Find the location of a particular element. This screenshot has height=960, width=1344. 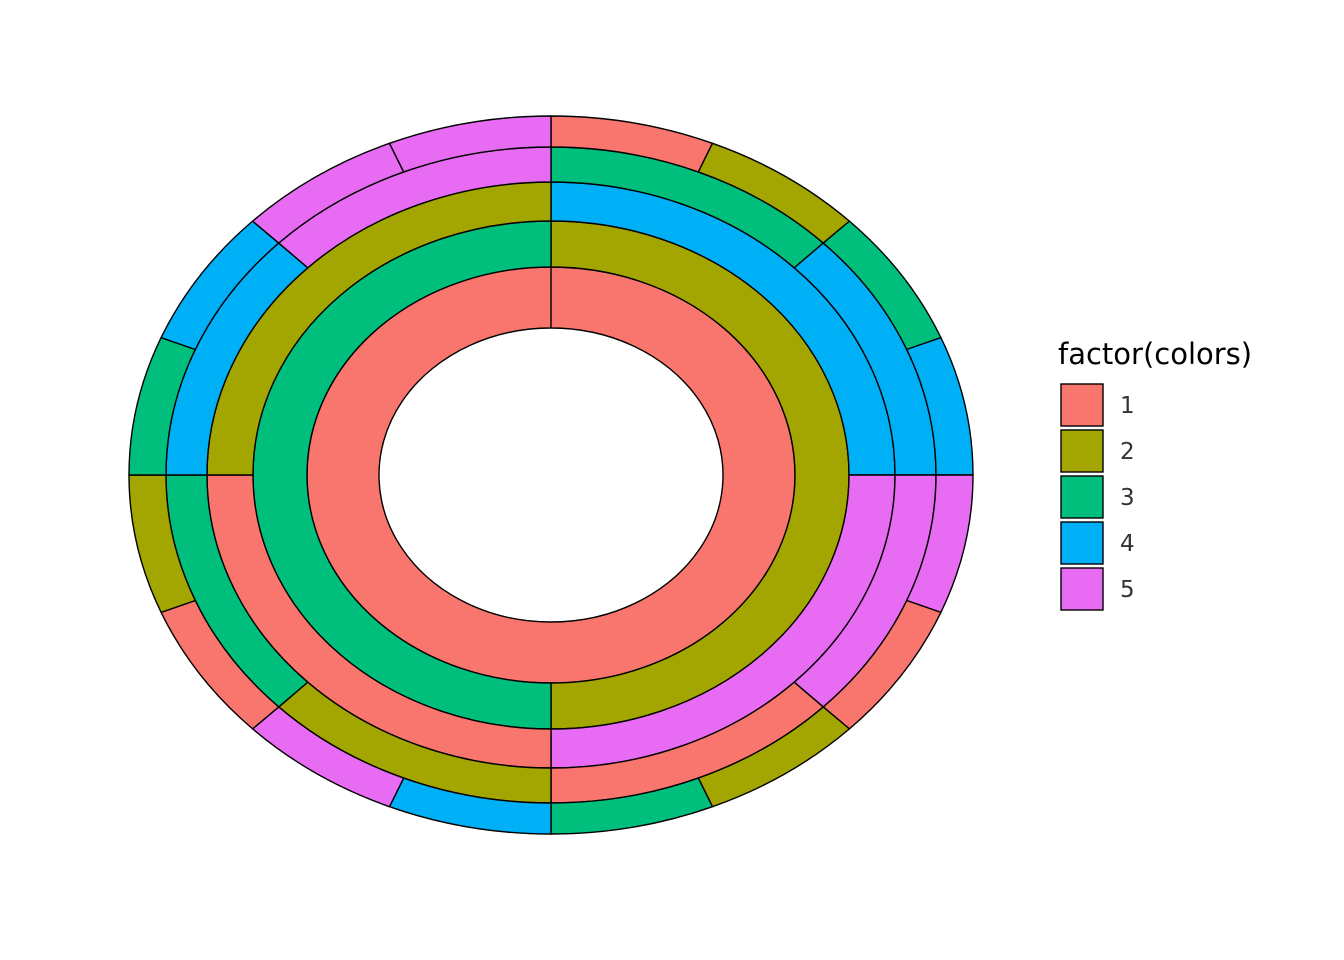

legend-item-4: 4 is located at coordinates (1097, 543).